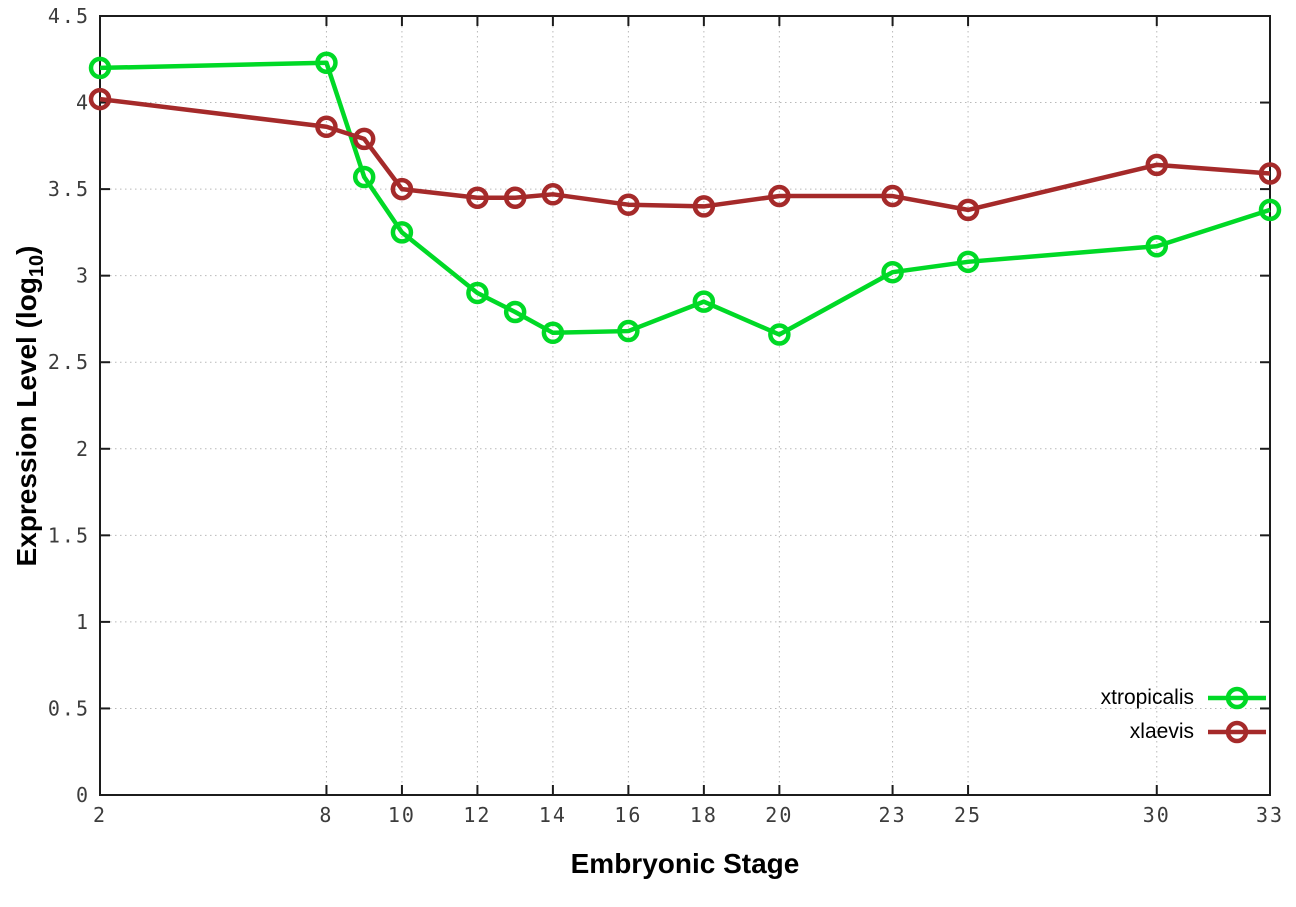  I want to click on x-tick-label: 25, so click(968, 815).